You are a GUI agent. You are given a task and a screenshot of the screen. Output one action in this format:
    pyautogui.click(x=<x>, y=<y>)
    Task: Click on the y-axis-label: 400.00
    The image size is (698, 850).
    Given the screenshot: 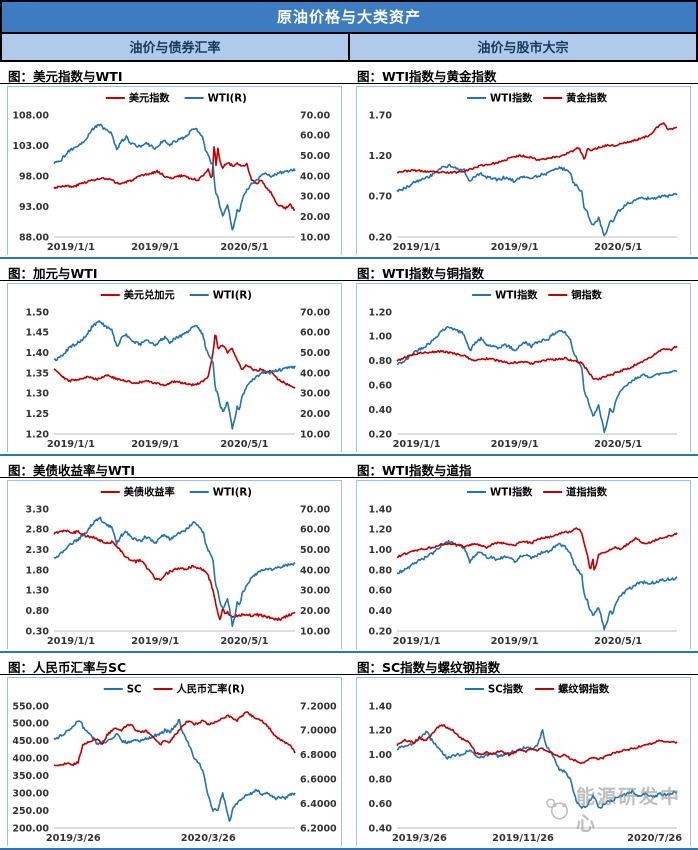 What is the action you would take?
    pyautogui.click(x=30, y=759)
    